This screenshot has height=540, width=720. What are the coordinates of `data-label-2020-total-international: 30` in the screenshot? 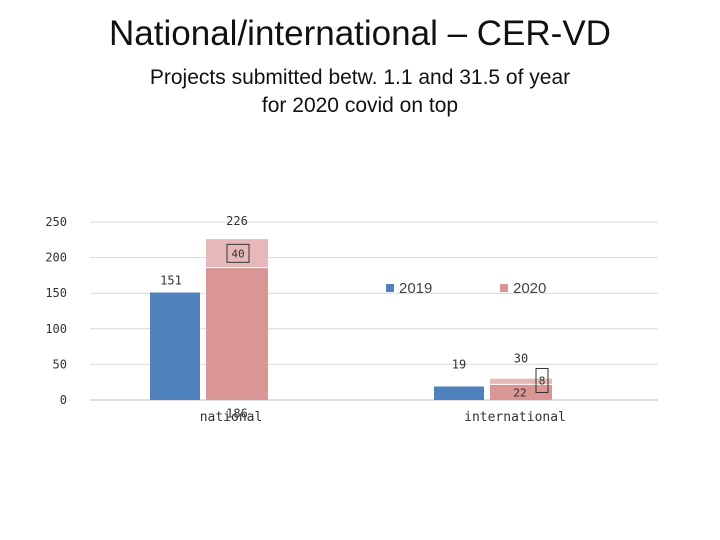 It's located at (521, 359).